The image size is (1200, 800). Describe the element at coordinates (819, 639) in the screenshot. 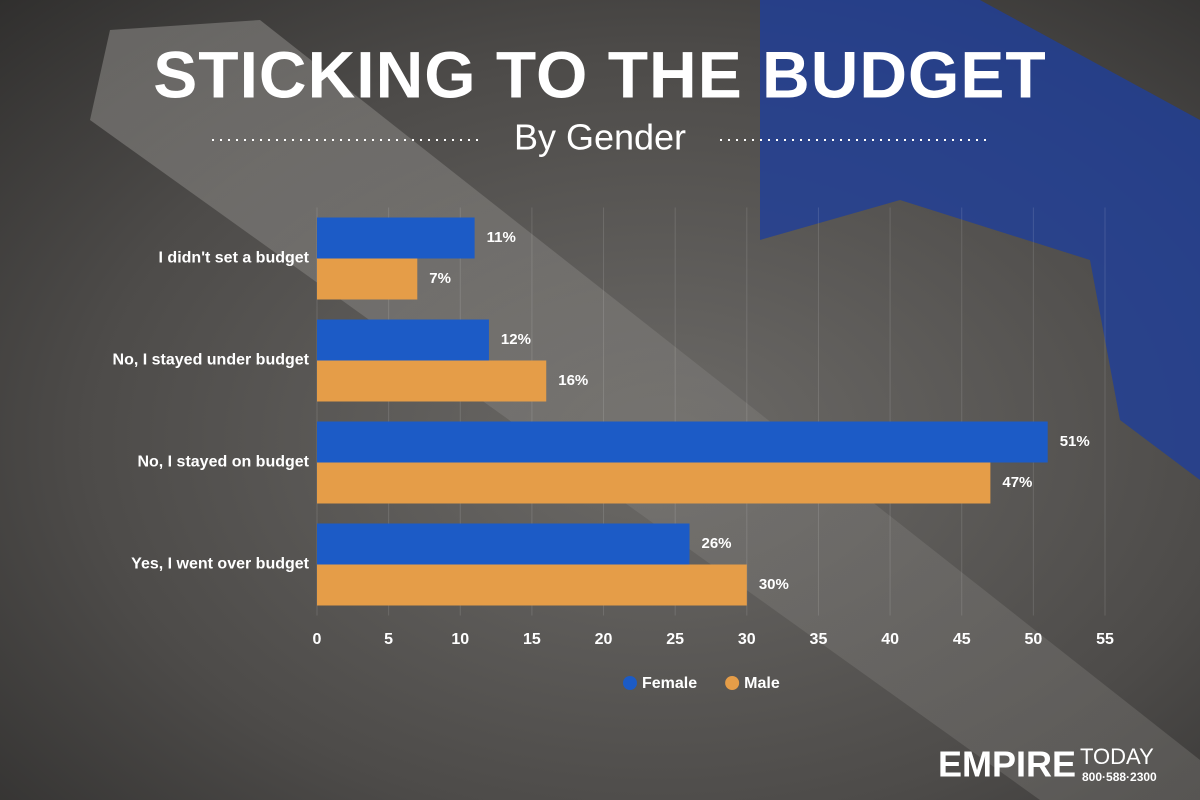

I see `x-tick-label: 35` at that location.